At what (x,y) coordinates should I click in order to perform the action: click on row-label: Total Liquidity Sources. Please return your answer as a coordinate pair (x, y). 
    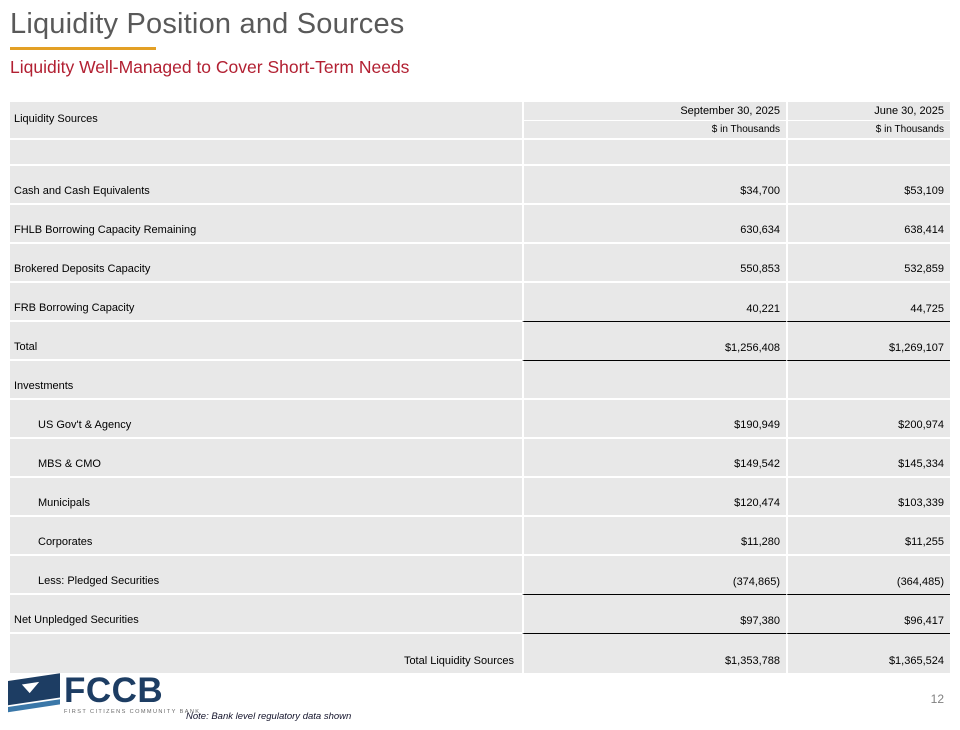
    Looking at the image, I should click on (266, 653).